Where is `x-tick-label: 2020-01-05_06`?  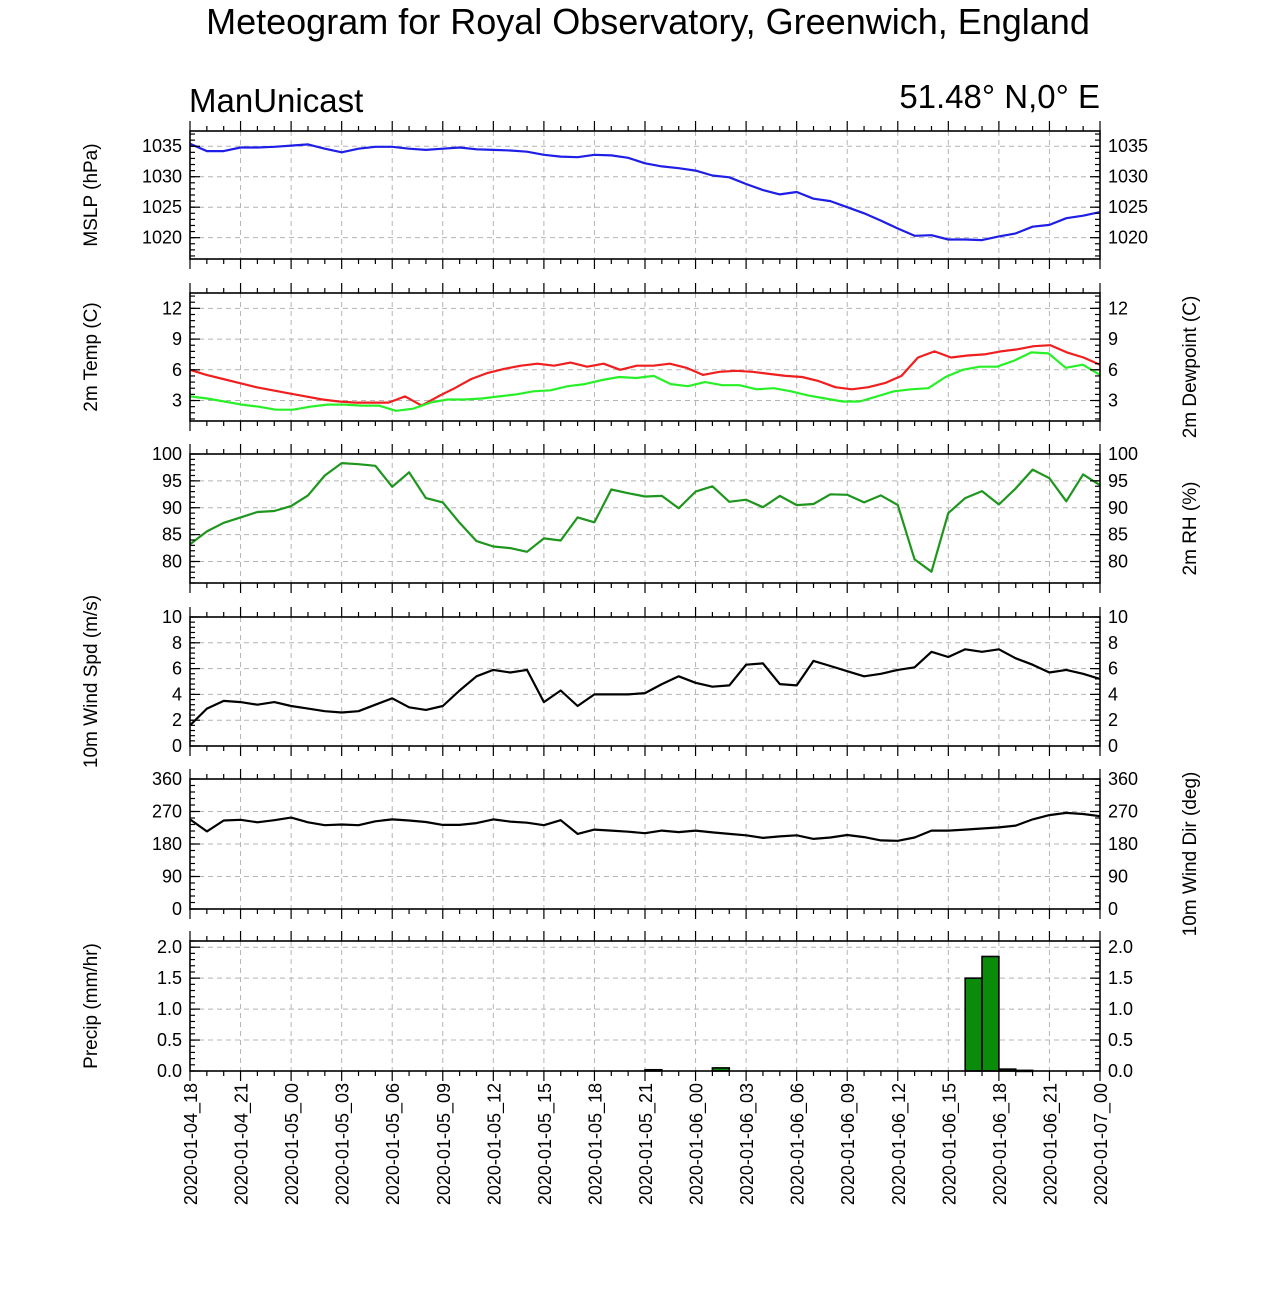 x-tick-label: 2020-01-05_06 is located at coordinates (393, 1144).